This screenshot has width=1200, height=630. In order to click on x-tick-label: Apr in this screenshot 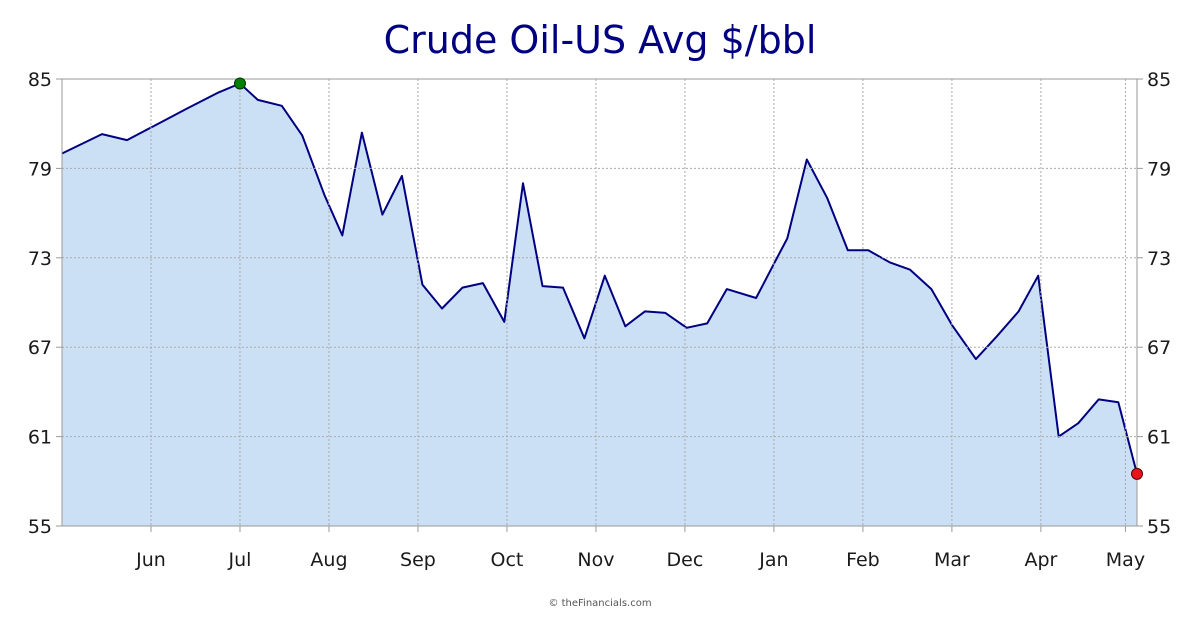, I will do `click(1040, 560)`.